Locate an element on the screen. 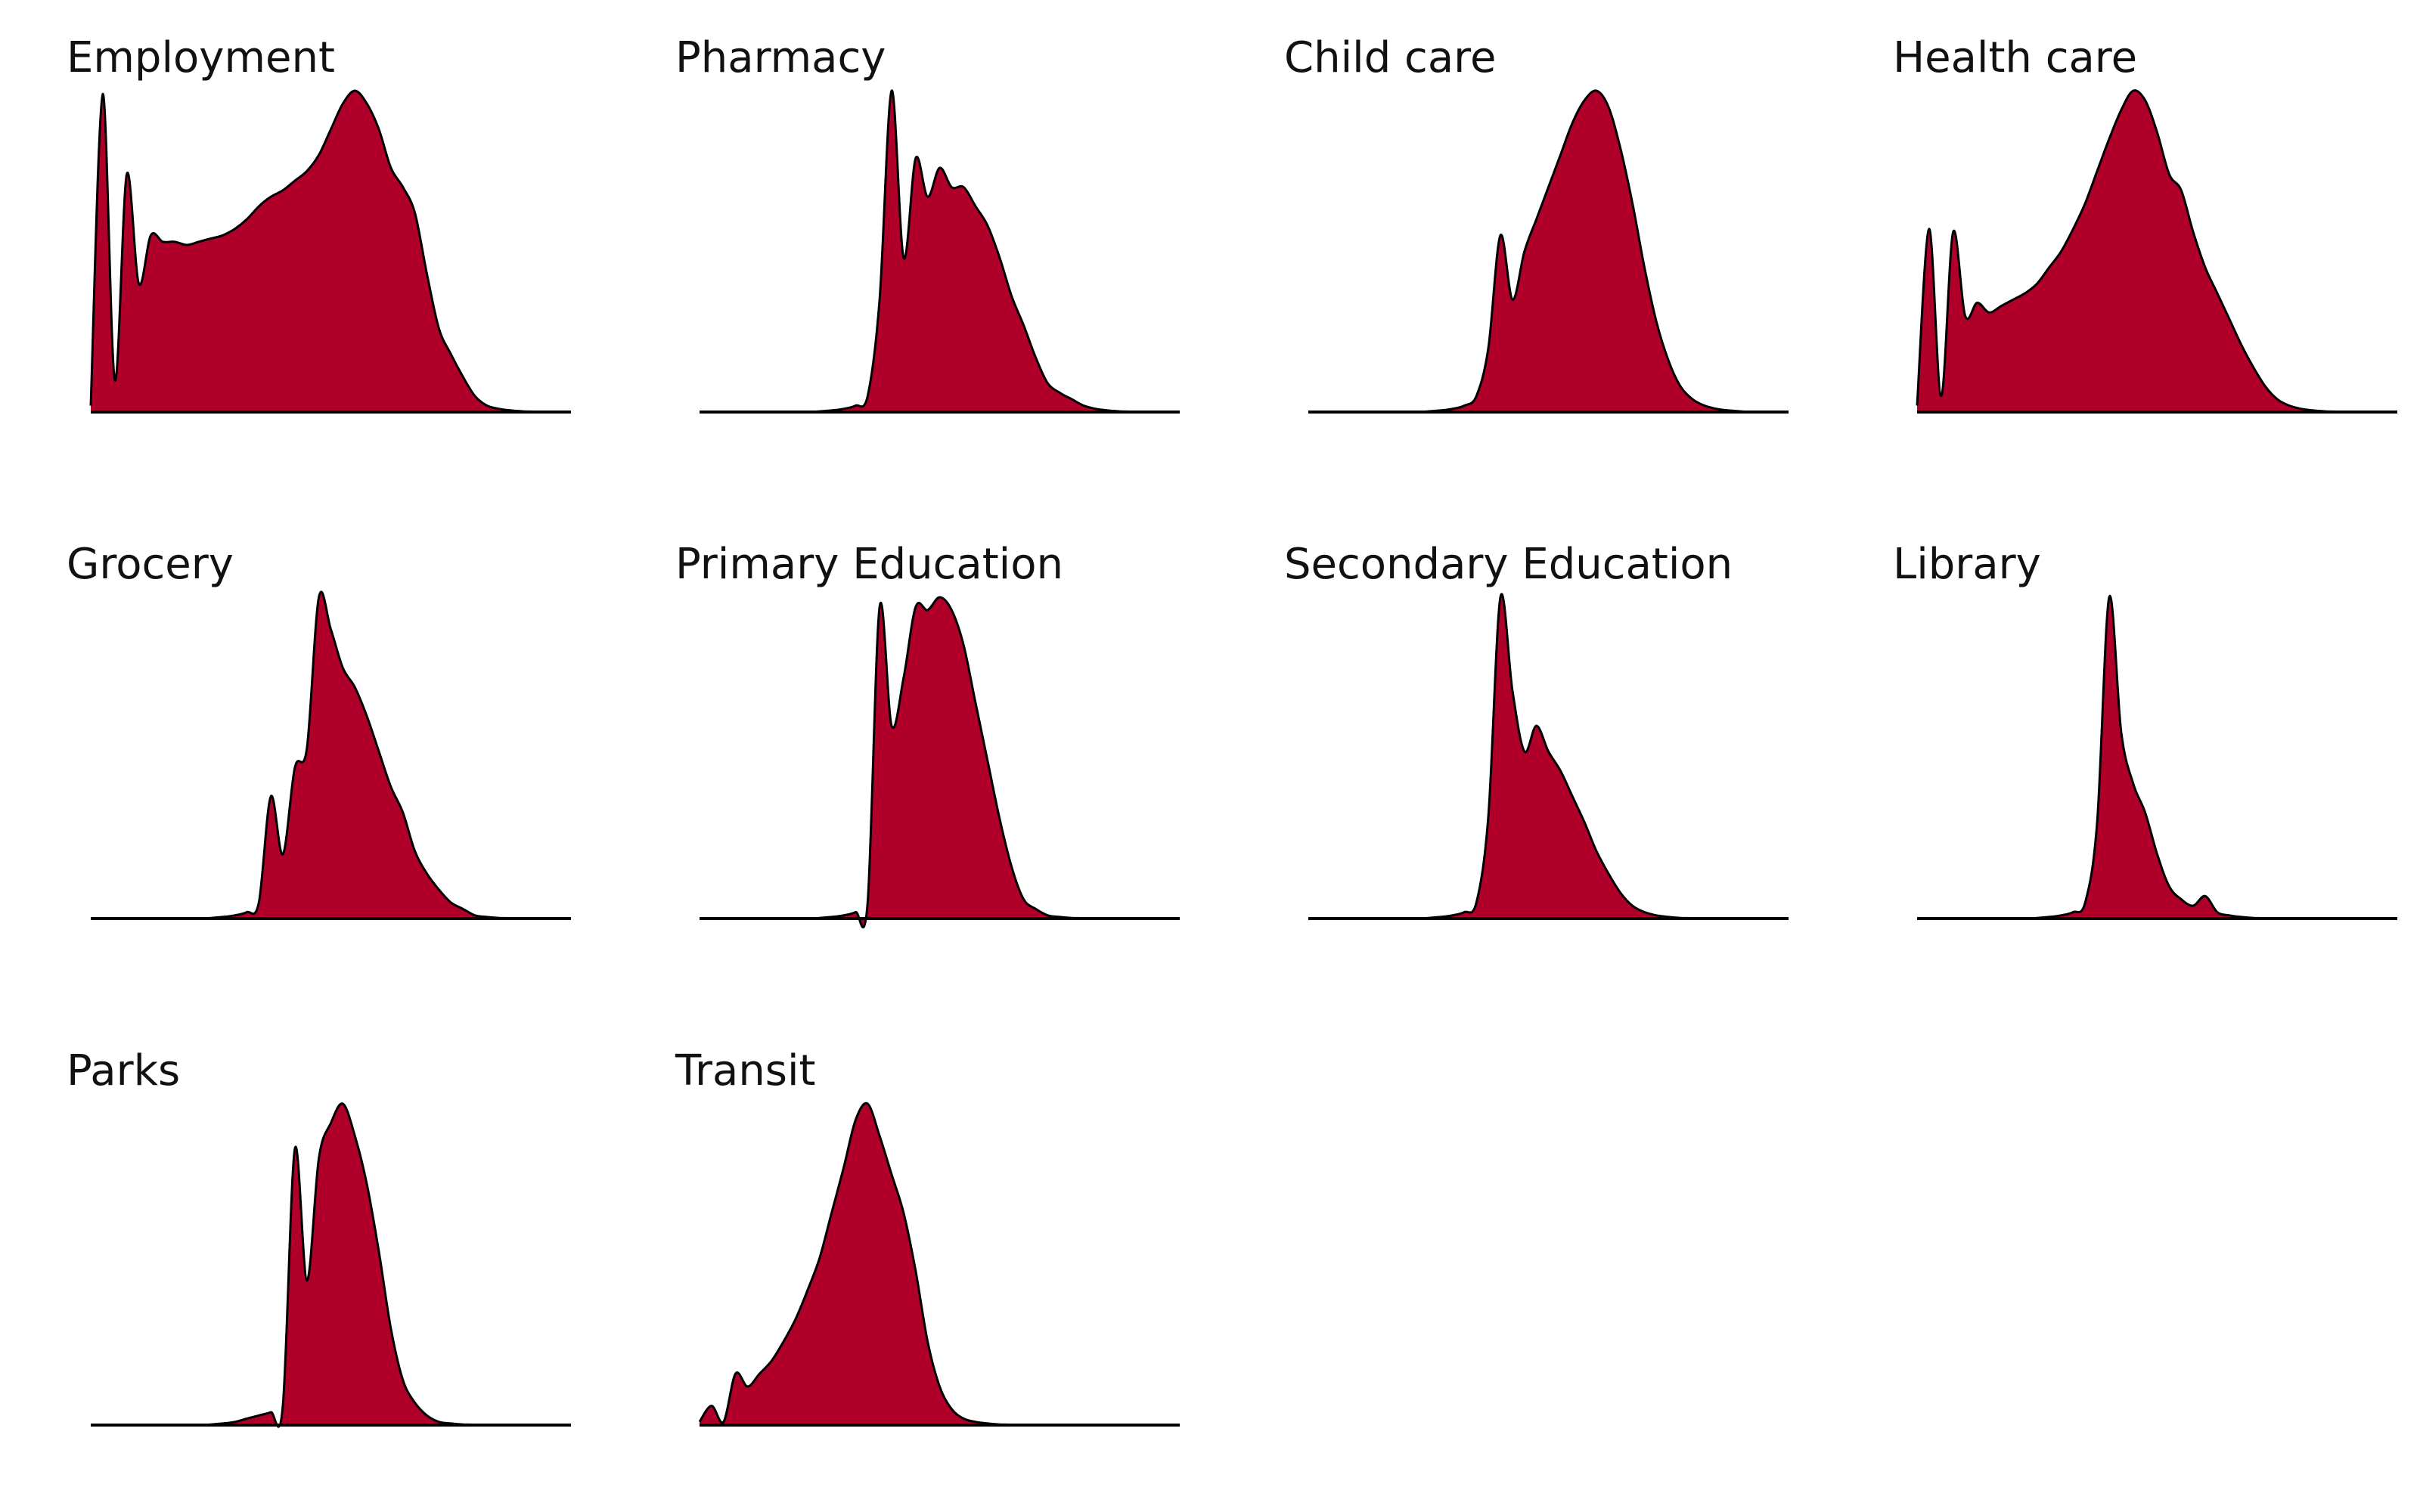  panel-title: Parks is located at coordinates (123, 1071).